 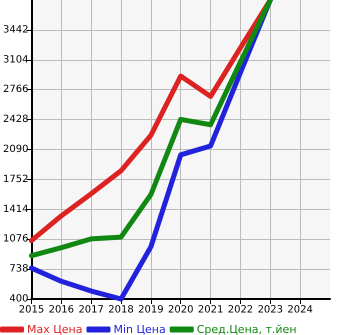 What do you see at coordinates (139, 329) in the screenshot?
I see `legend-label: Min Цена` at bounding box center [139, 329].